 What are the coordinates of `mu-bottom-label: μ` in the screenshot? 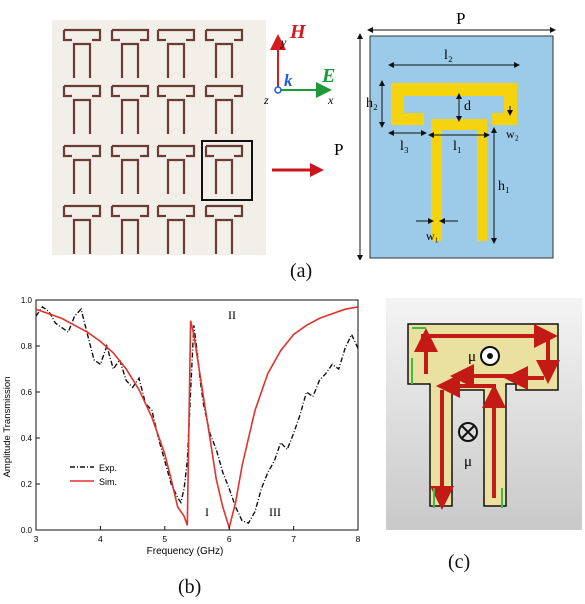 It's located at (468, 462).